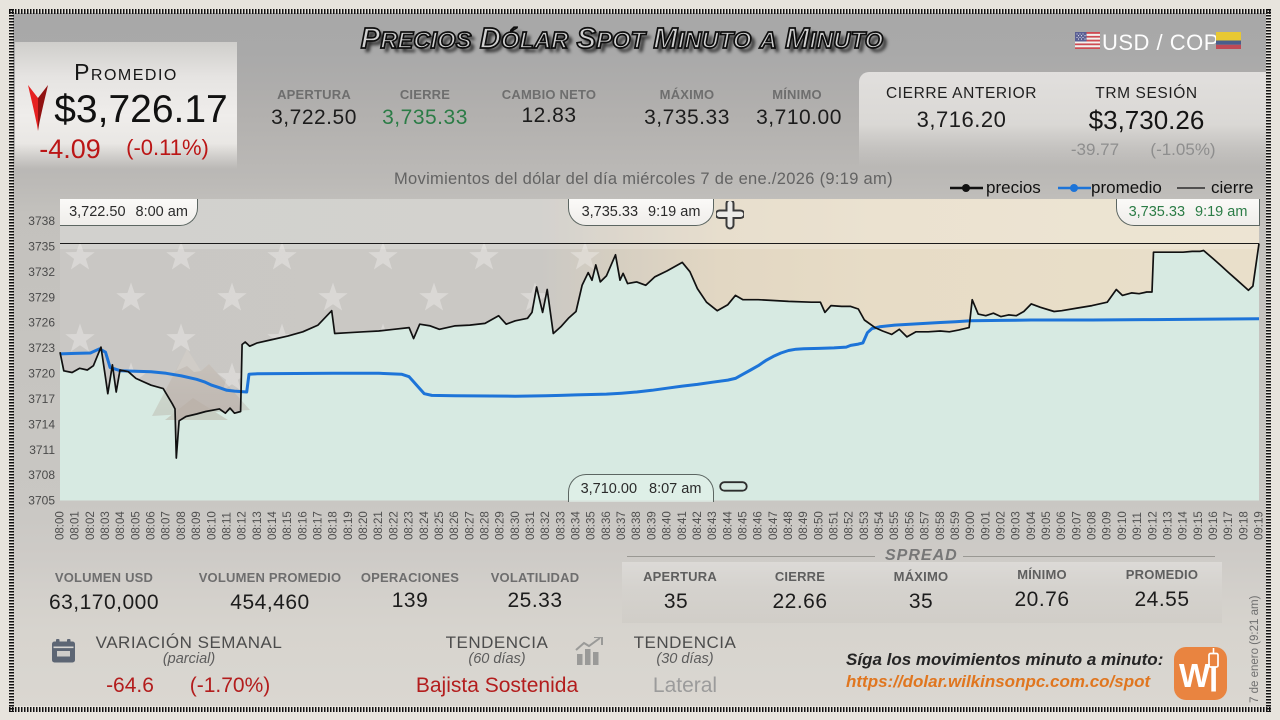 The image size is (1280, 720). I want to click on svg-text: 08:10, so click(212, 525).